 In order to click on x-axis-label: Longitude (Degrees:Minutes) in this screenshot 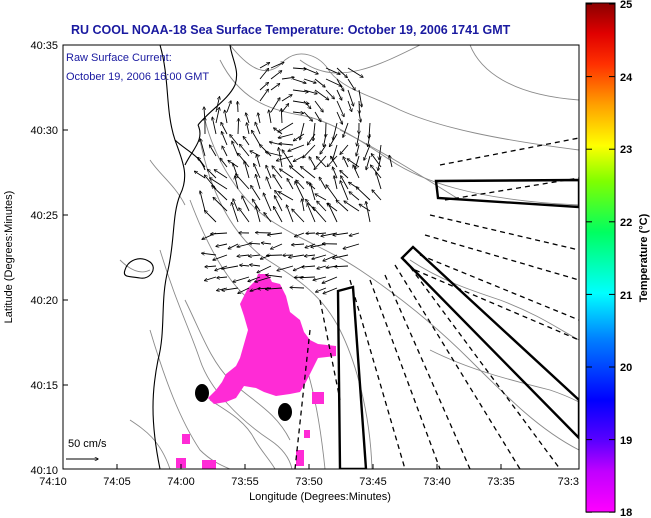, I will do `click(320, 497)`.